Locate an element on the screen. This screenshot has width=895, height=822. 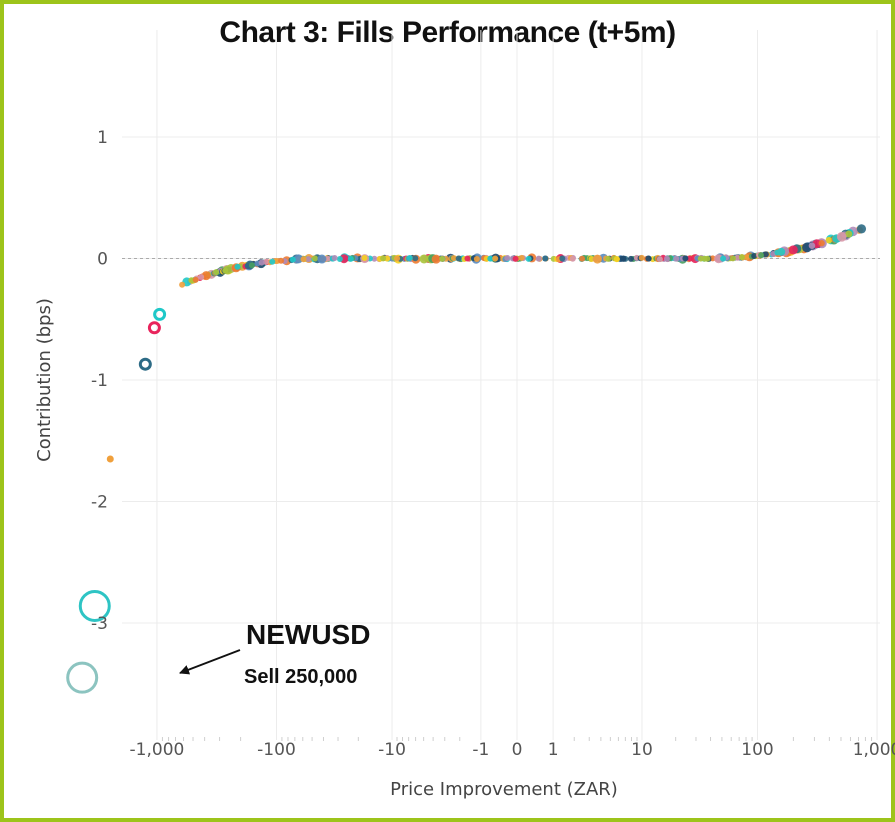
x-tick-label: 10 is located at coordinates (642, 750).